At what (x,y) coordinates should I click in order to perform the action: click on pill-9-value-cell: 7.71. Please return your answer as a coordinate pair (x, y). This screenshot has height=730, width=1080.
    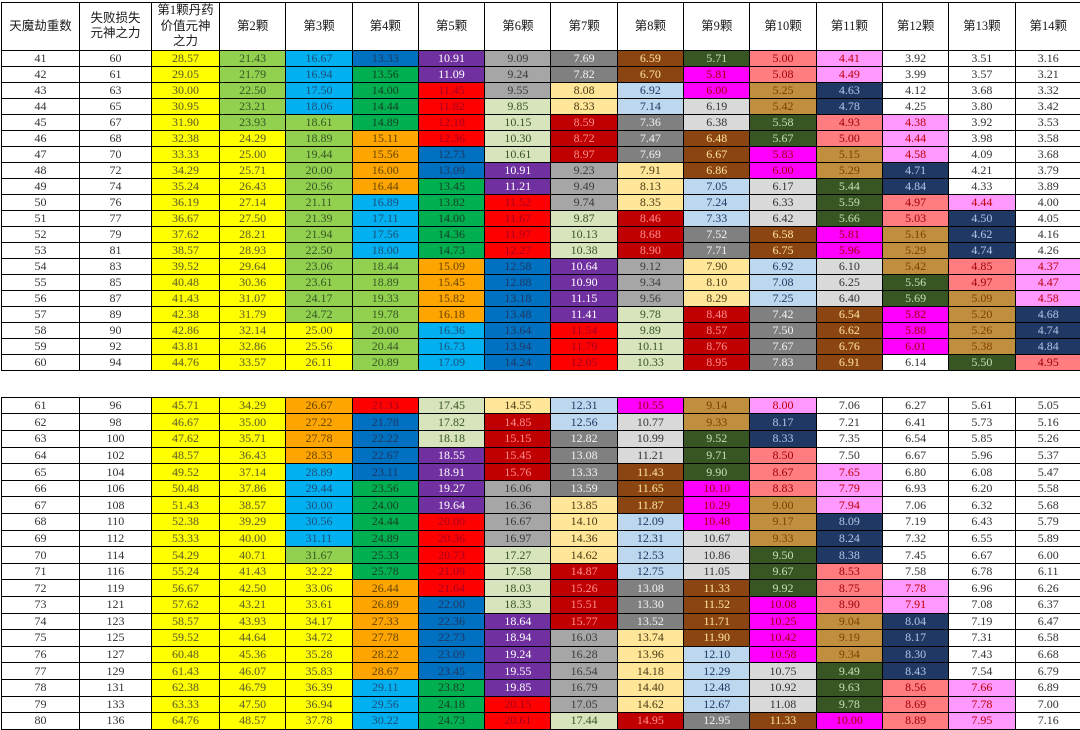
    Looking at the image, I should click on (717, 250).